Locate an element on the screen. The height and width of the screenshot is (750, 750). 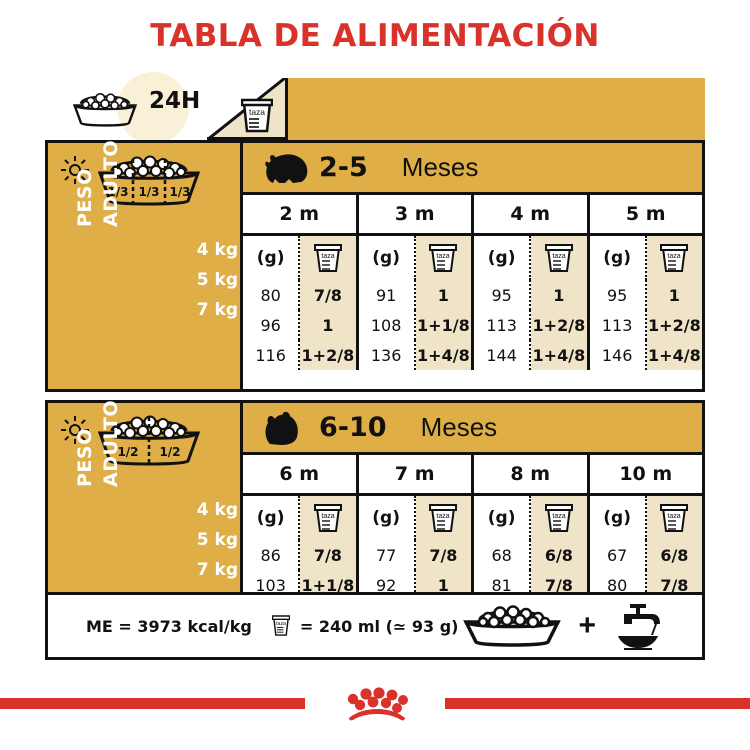
unit-pair-10m: (g) taza is located at coordinates (646, 518).